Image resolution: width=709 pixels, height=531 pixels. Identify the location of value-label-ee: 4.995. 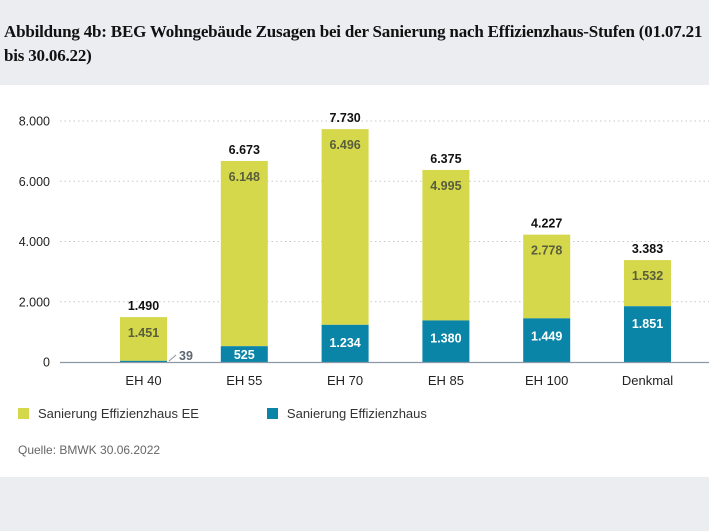
(445, 186).